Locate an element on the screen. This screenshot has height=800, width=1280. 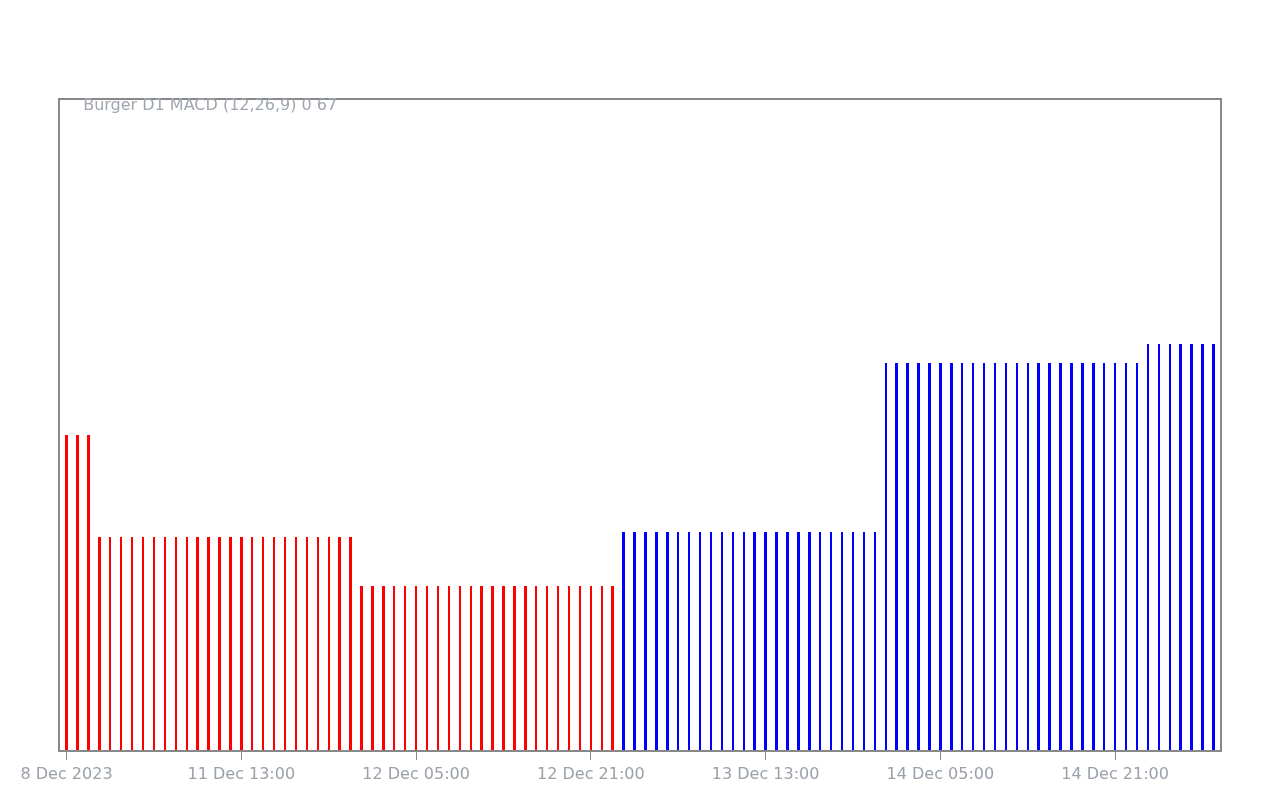
x-tick-label: 12 Dec 21:00 is located at coordinates (591, 774).